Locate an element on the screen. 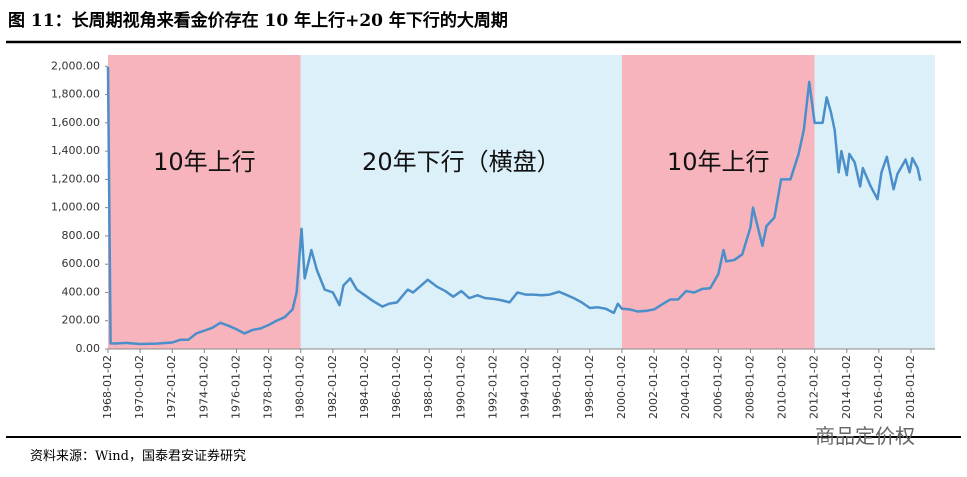 The width and height of the screenshot is (967, 477). y-tick-label: 1,200.00 is located at coordinates (75, 178).